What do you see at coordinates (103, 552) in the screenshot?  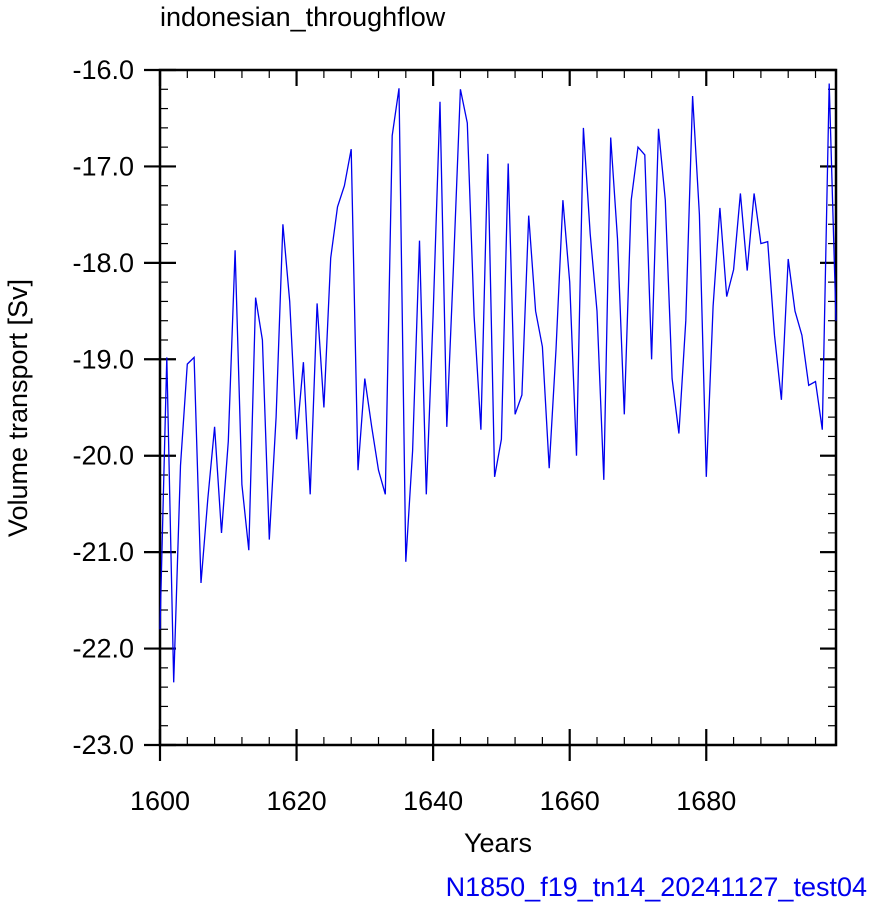 I see `y-tick-label: -21.0` at bounding box center [103, 552].